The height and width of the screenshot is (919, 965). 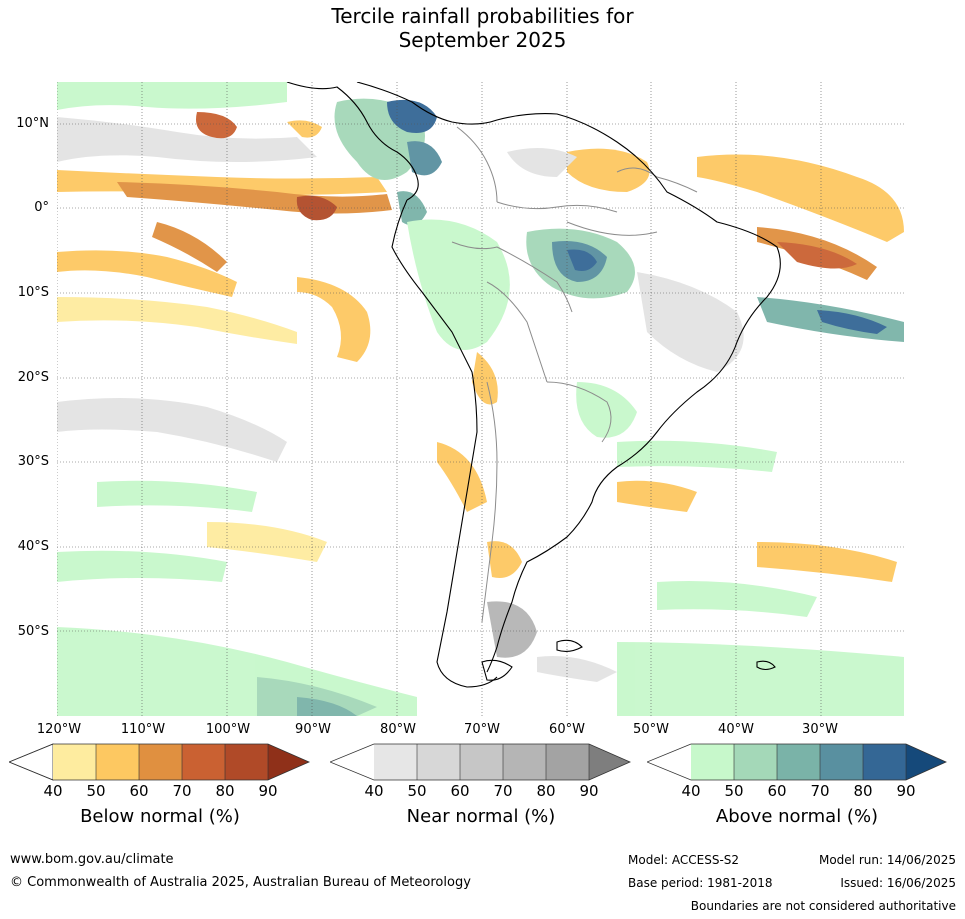 I want to click on below-tick-90: 90, so click(x=268, y=791).